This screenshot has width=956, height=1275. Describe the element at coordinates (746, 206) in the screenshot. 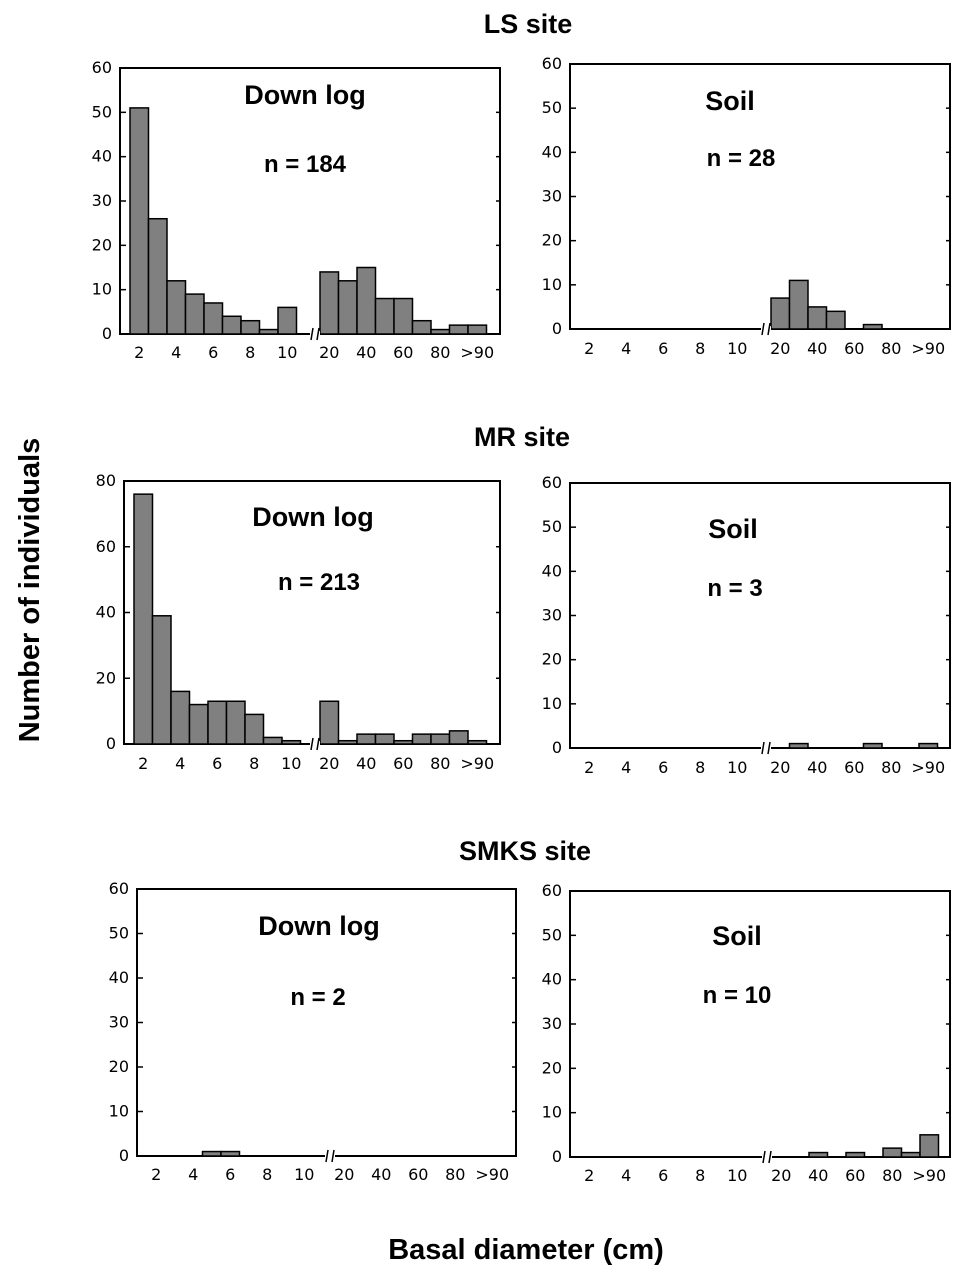

I see `panel-2: 0 10 20 30 40 50 60 2 4 6 8 10 20 40 60 80 >90 Soil n = 28` at that location.